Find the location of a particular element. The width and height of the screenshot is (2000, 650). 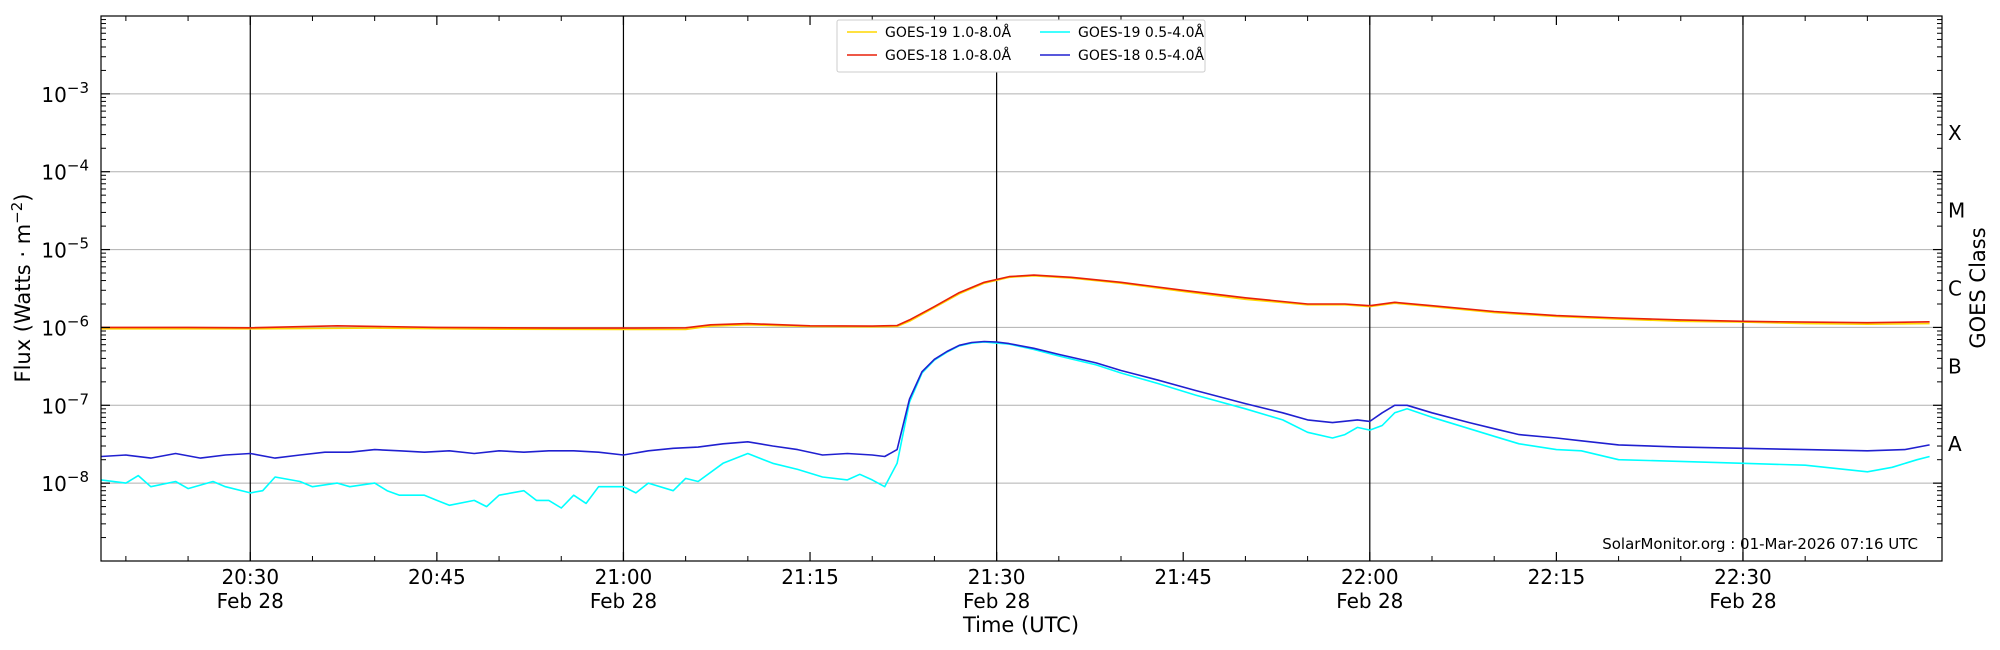

x-tick-label: 20:30 is located at coordinates (250, 577).